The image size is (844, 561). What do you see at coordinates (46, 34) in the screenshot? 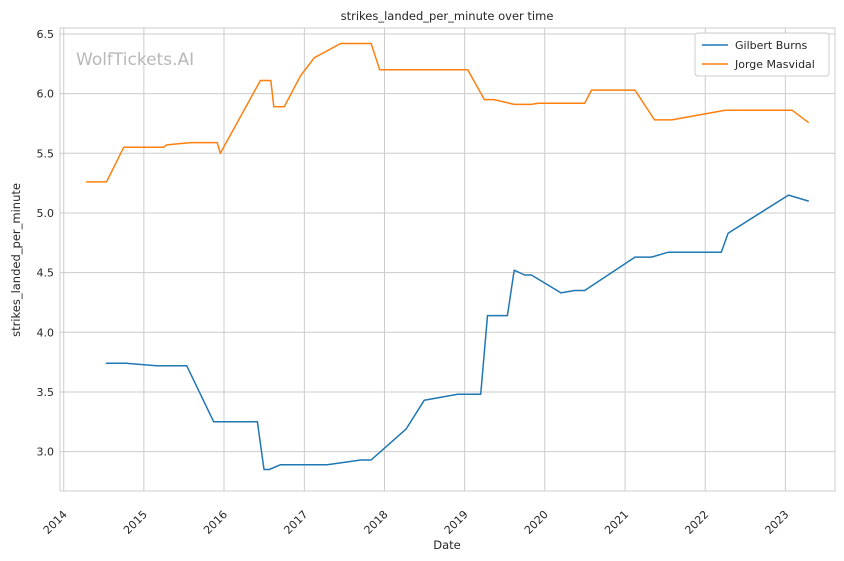
I see `y-tick-label: 6.5` at bounding box center [46, 34].